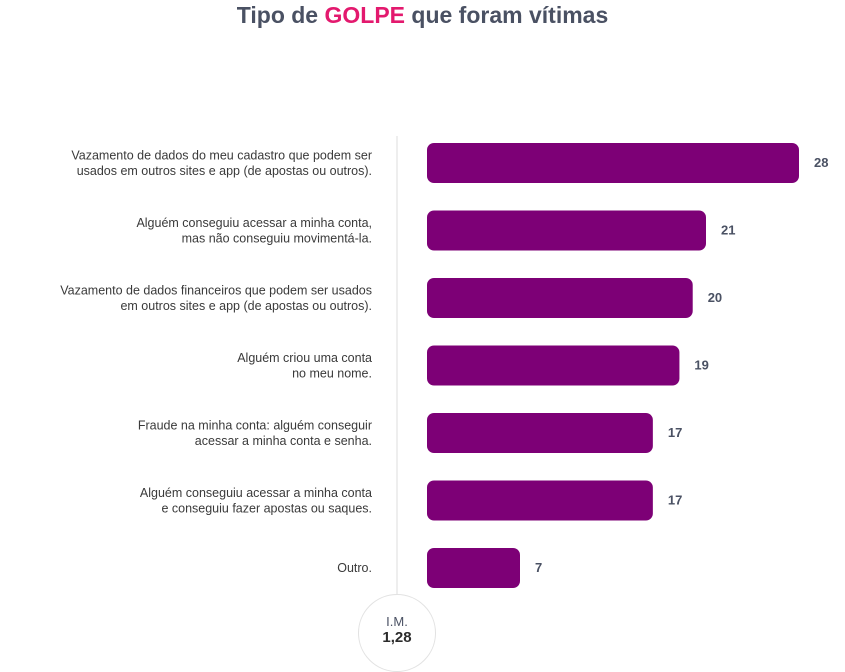 This screenshot has width=845, height=672. What do you see at coordinates (510, 15) in the screenshot?
I see `title-suffix: que foram vítimas` at bounding box center [510, 15].